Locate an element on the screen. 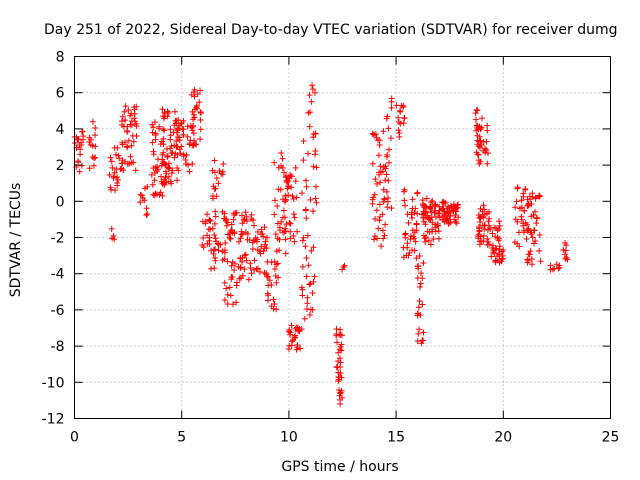  y-axis-title: SDTVAR / TECUs is located at coordinates (16, 240).